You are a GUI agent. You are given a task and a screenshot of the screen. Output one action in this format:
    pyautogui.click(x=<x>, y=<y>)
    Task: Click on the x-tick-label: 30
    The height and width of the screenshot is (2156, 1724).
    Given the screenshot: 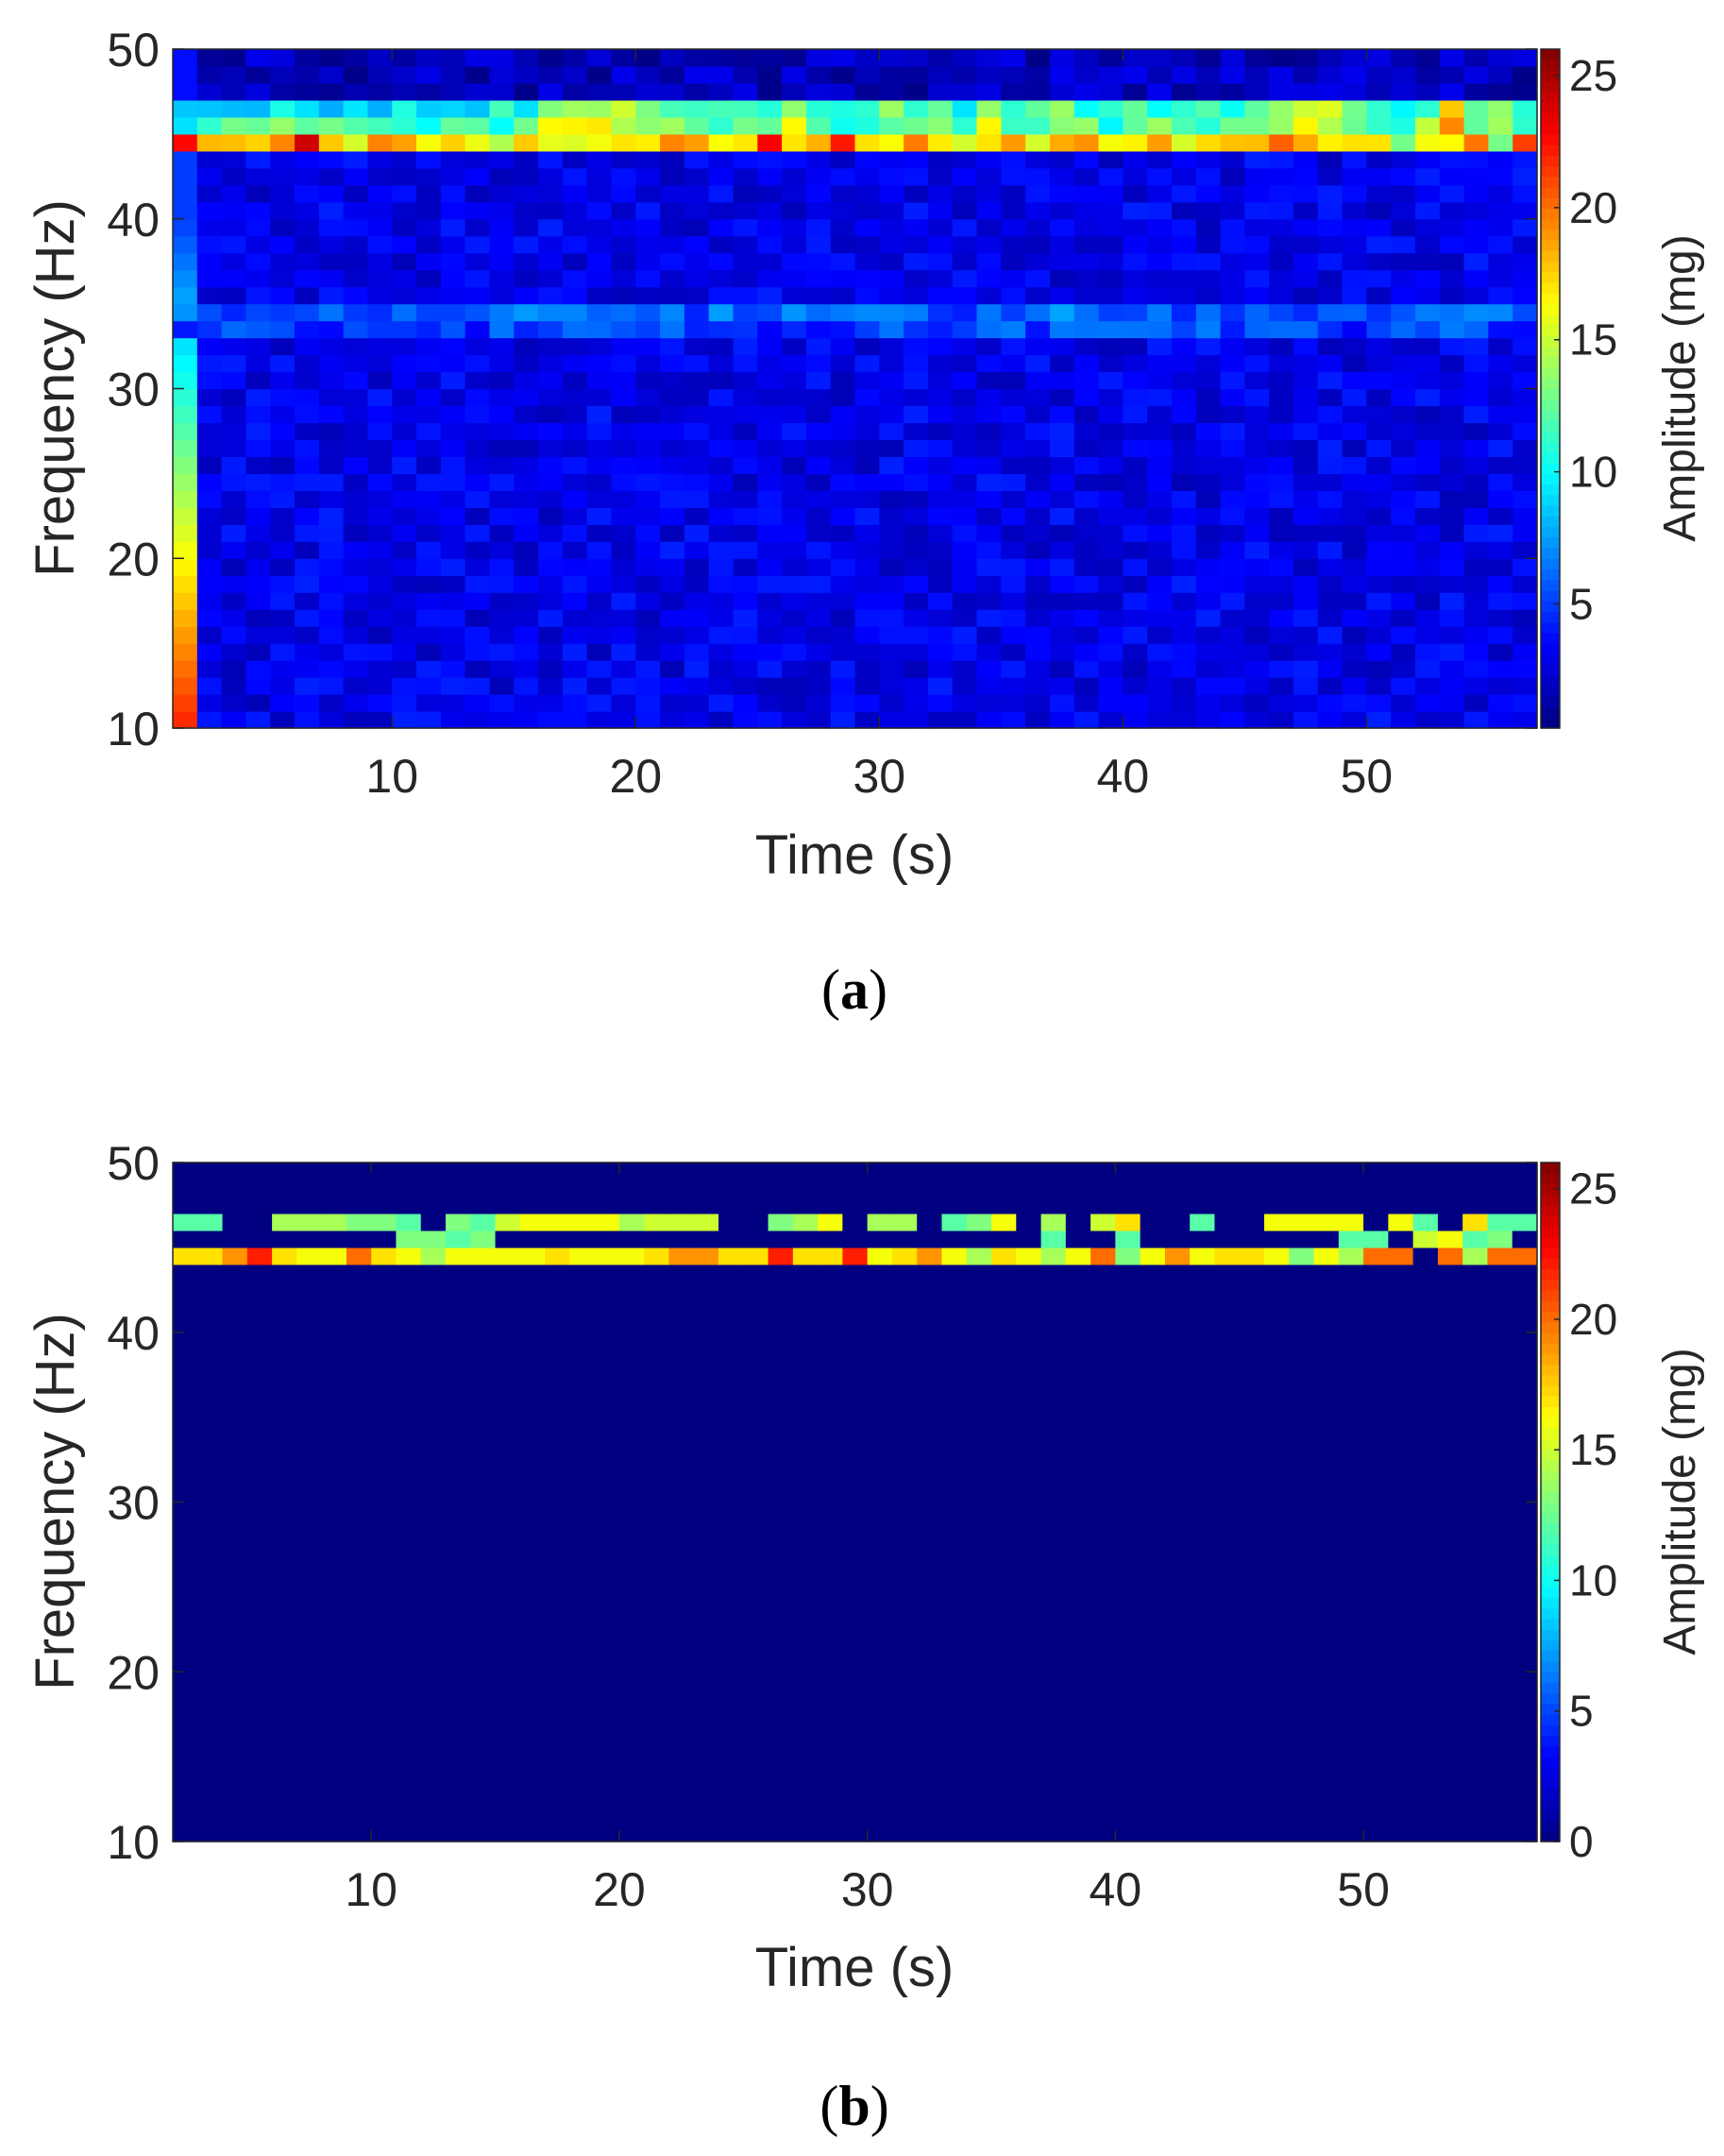 What is the action you would take?
    pyautogui.click(x=867, y=1890)
    